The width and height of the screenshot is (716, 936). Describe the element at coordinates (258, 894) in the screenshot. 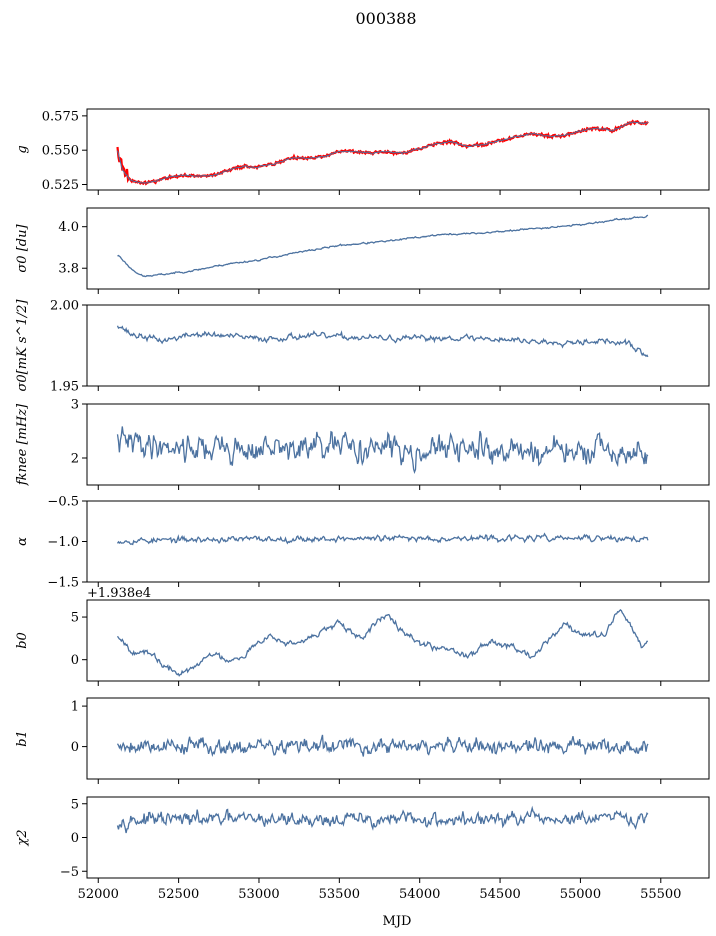

I see `x-tick-label: 53000` at that location.